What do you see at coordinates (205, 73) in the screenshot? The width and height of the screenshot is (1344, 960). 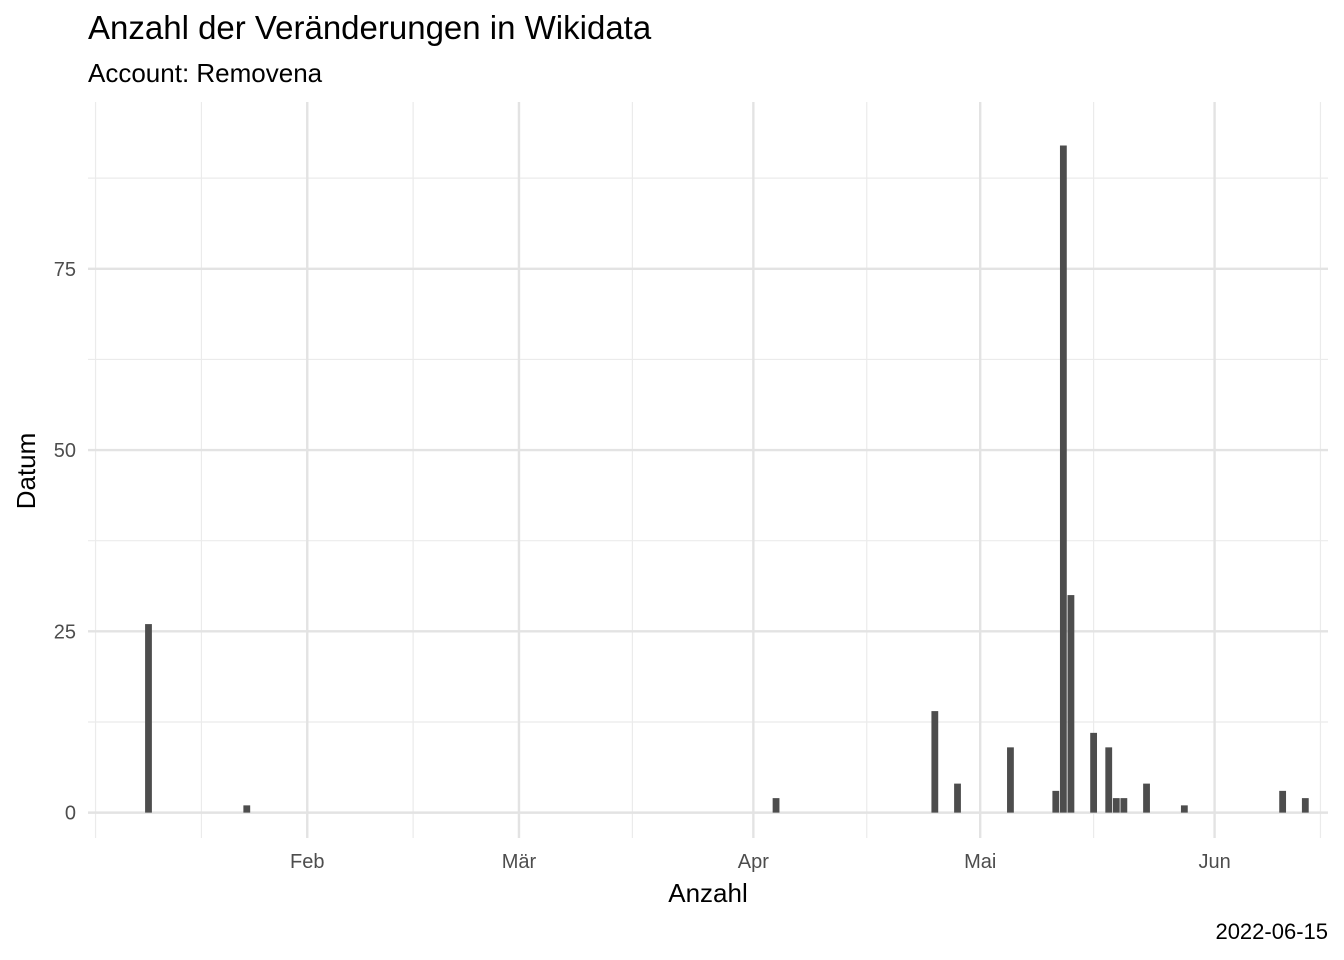 I see `chart-subtitle: Account: Removena` at bounding box center [205, 73].